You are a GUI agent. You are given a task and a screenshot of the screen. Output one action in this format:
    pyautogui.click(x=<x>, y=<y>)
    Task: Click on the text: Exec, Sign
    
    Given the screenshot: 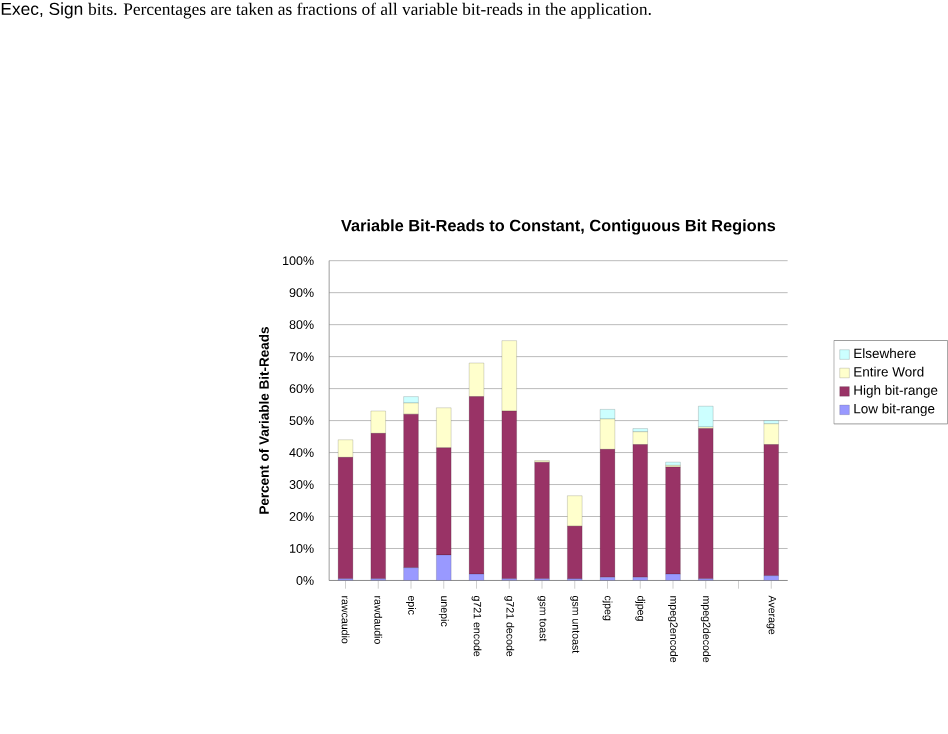 What is the action you would take?
    pyautogui.click(x=42, y=10)
    